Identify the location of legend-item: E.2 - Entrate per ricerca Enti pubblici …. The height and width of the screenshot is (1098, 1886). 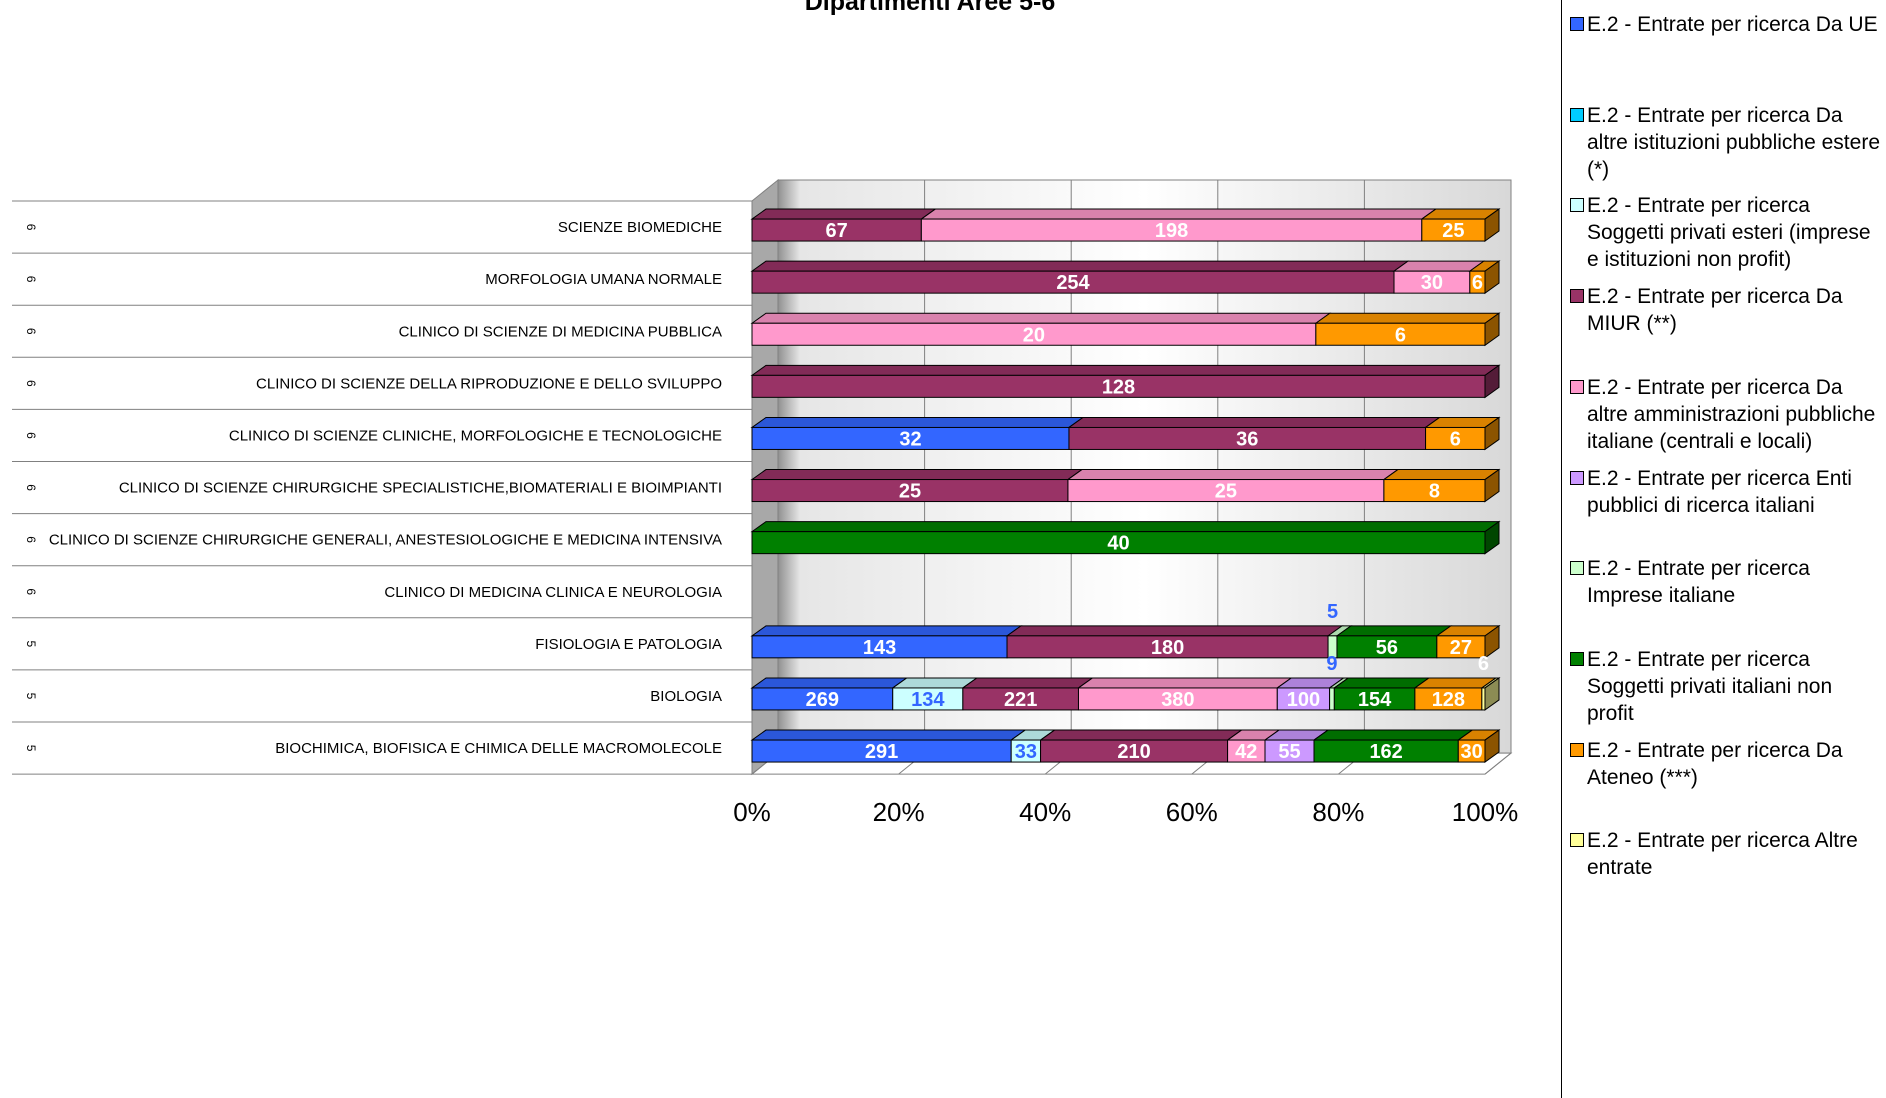
(1725, 492).